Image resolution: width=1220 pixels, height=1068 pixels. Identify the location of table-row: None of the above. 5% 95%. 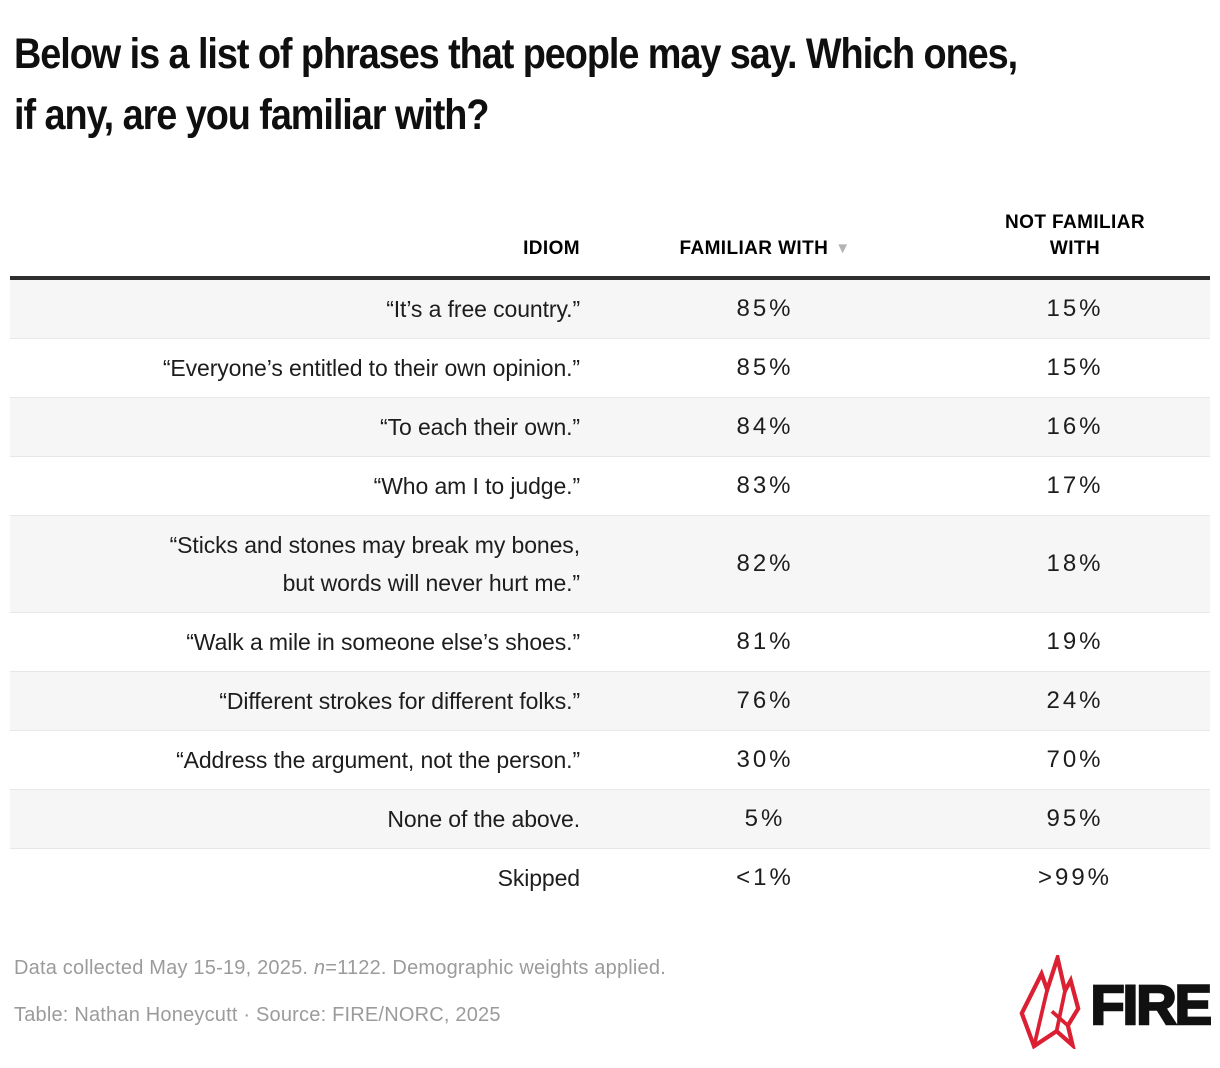
(610, 818).